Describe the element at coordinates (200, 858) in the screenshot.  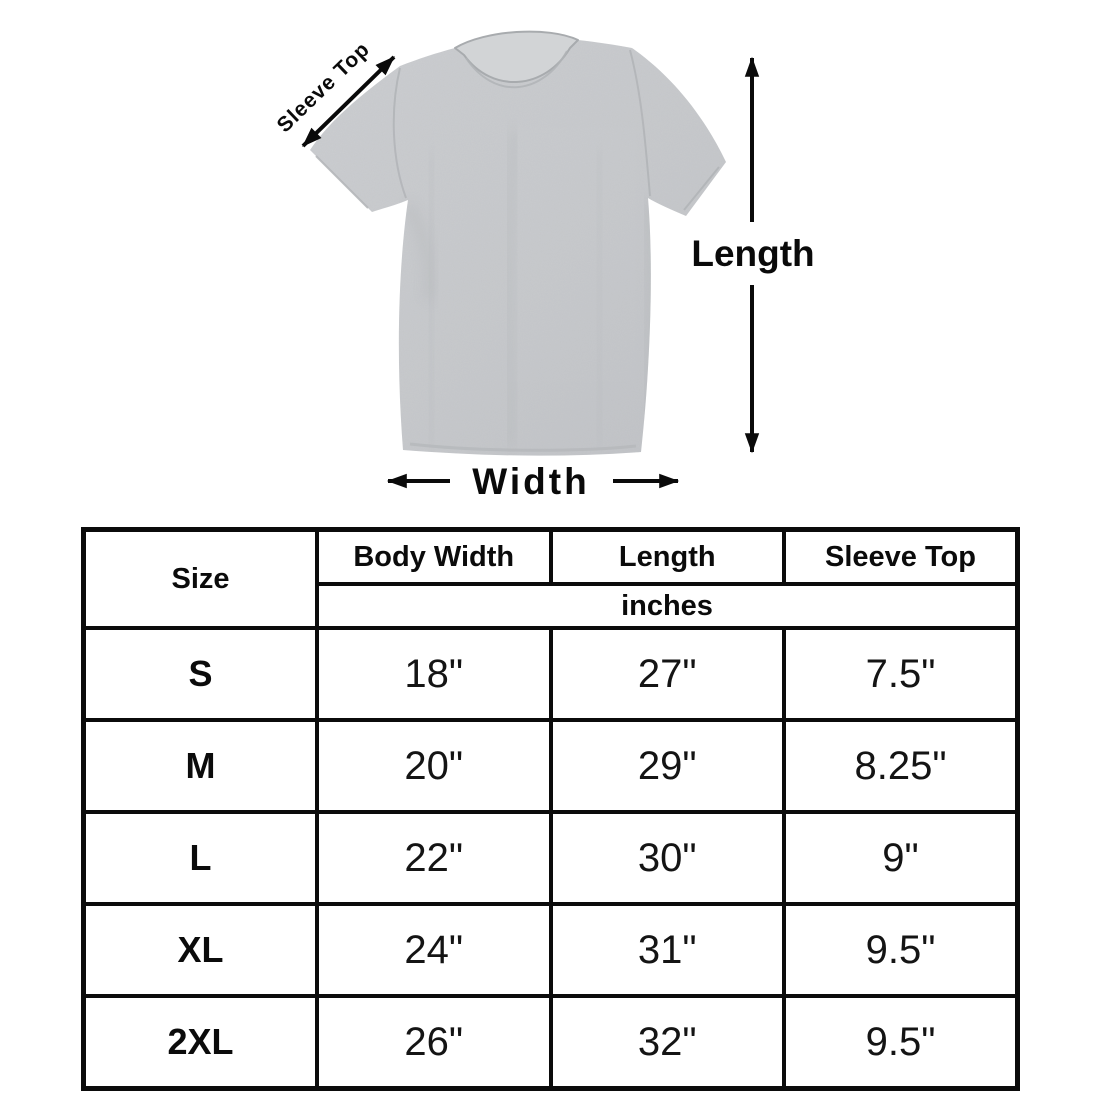
I see `size-cell: L` at that location.